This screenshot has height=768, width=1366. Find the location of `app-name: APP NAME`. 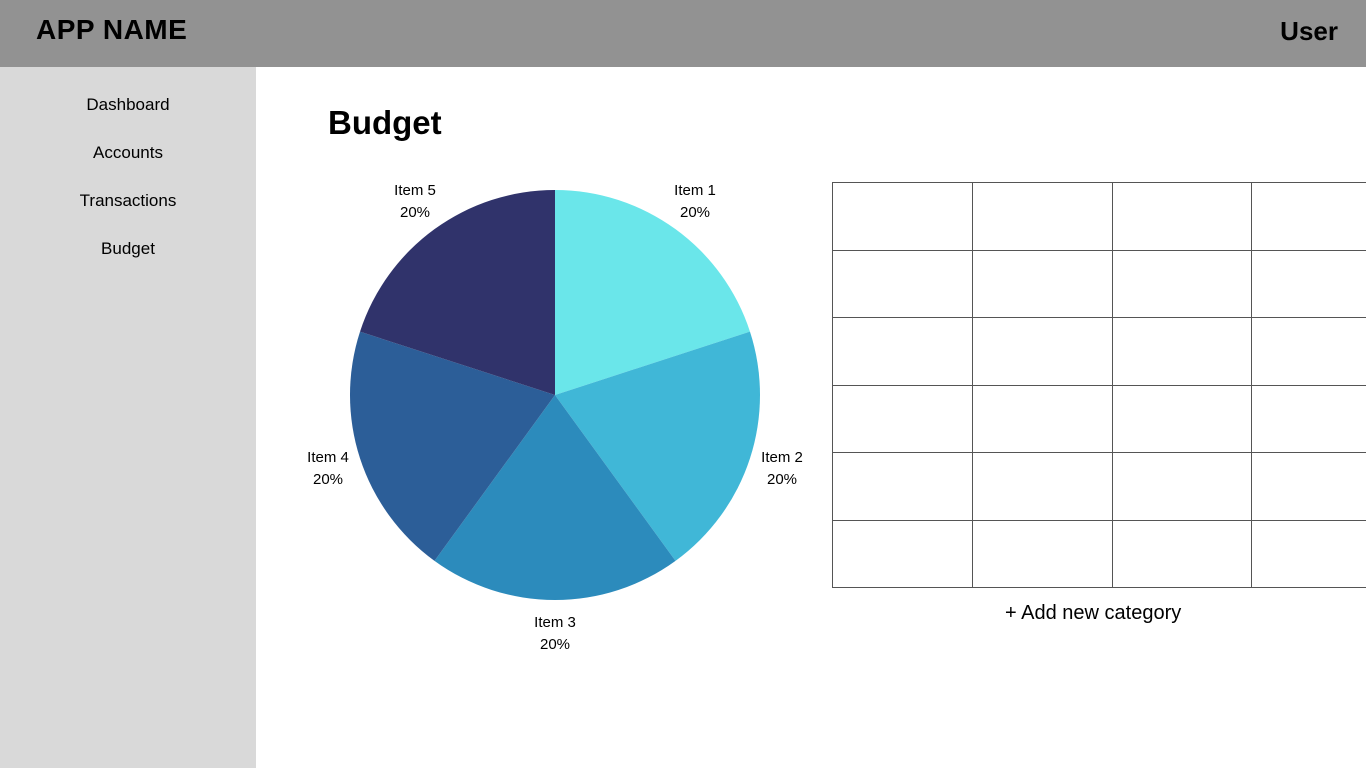

app-name: APP NAME is located at coordinates (112, 29).